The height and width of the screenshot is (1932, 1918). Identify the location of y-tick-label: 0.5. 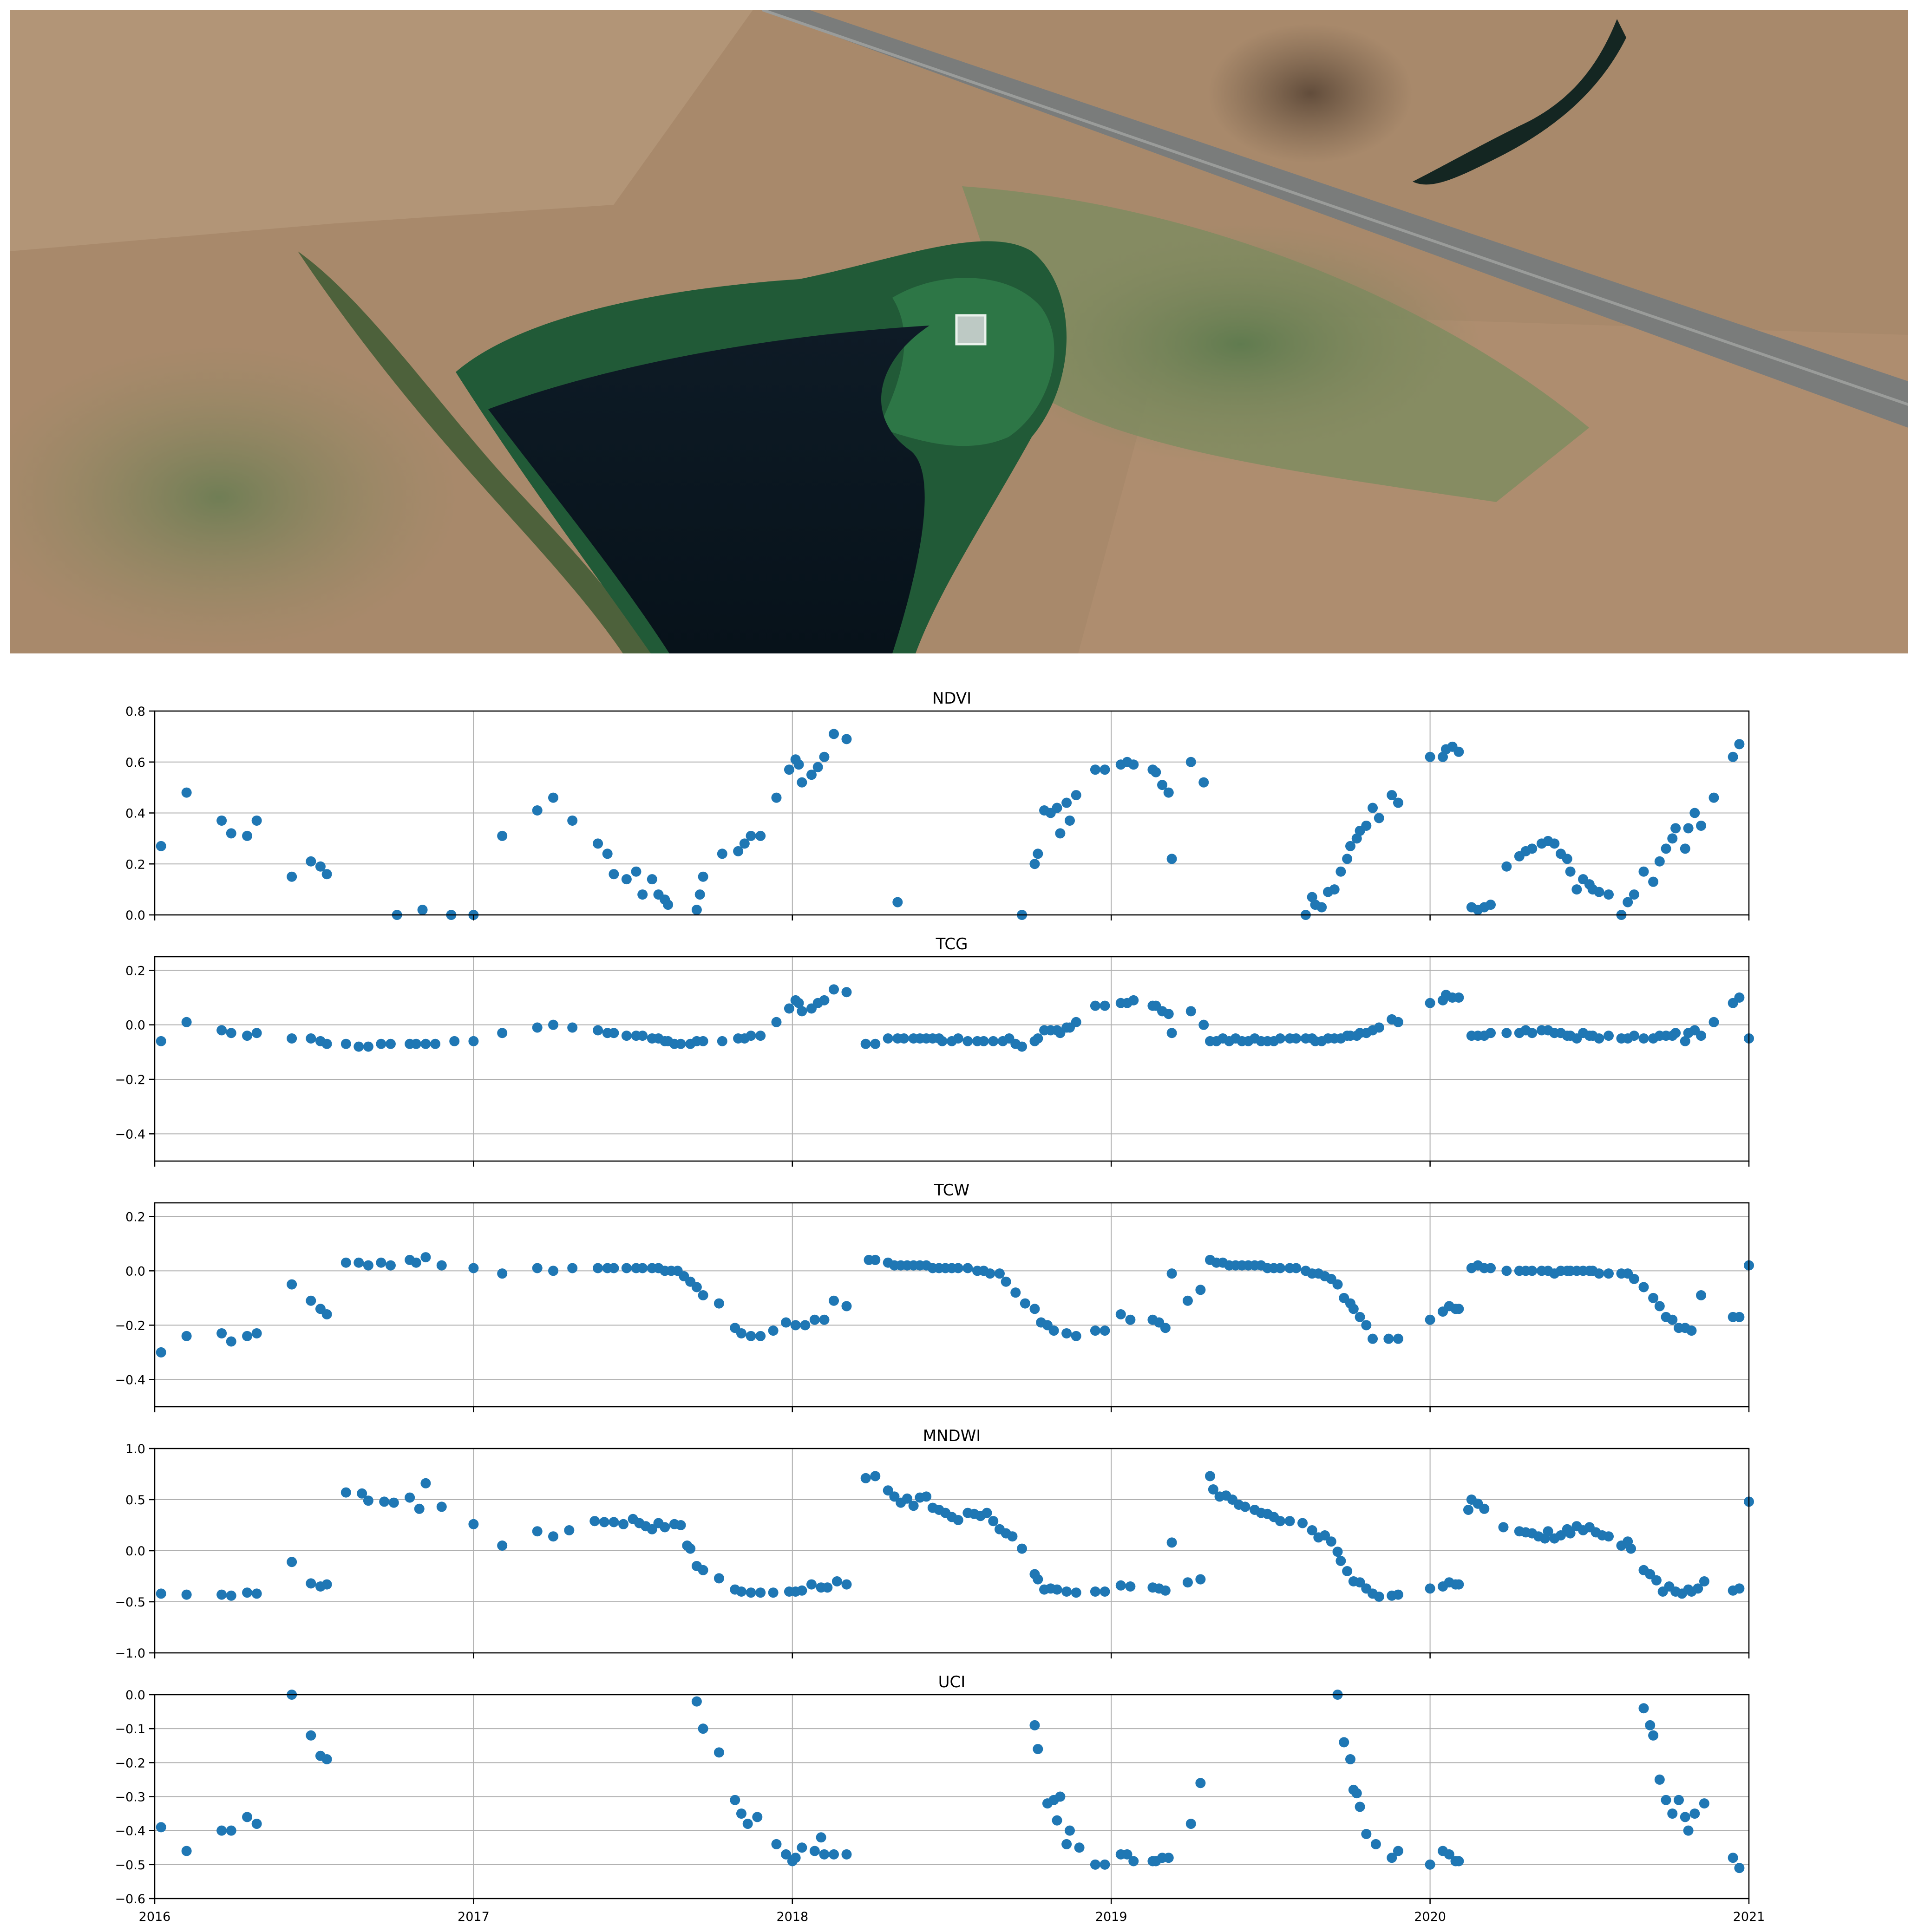
(135, 1500).